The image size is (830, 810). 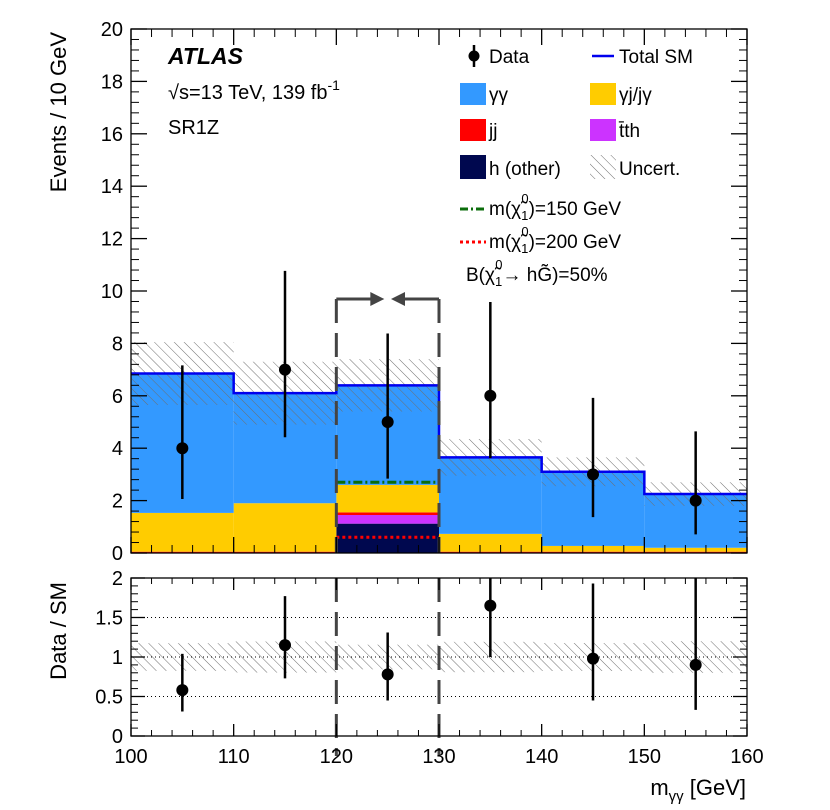 What do you see at coordinates (649, 169) in the screenshot?
I see `legend-uncert-label: Uncert.` at bounding box center [649, 169].